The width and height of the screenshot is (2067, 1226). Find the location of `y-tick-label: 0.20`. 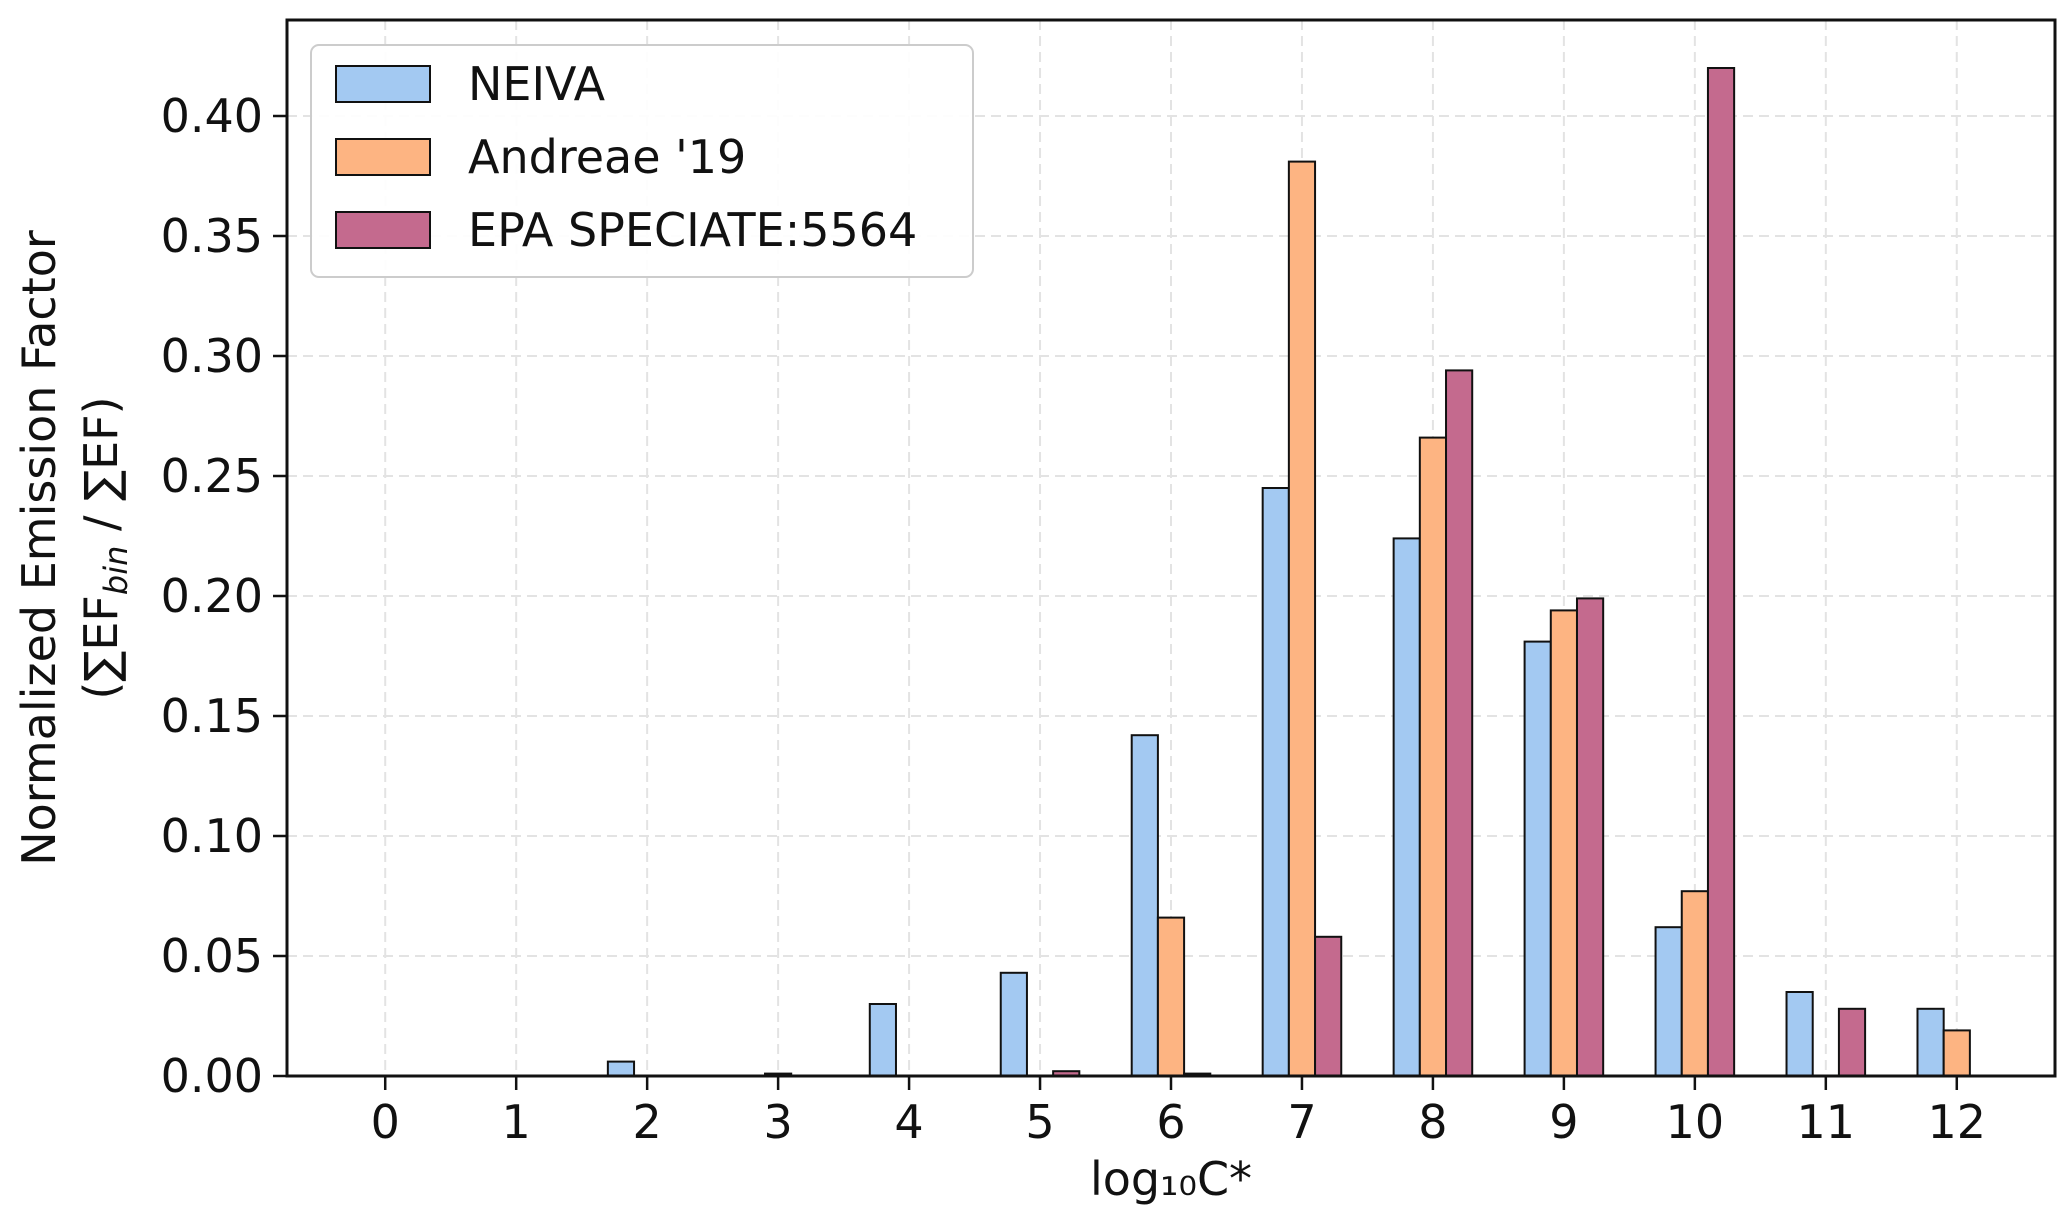

y-tick-label: 0.20 is located at coordinates (212, 596).